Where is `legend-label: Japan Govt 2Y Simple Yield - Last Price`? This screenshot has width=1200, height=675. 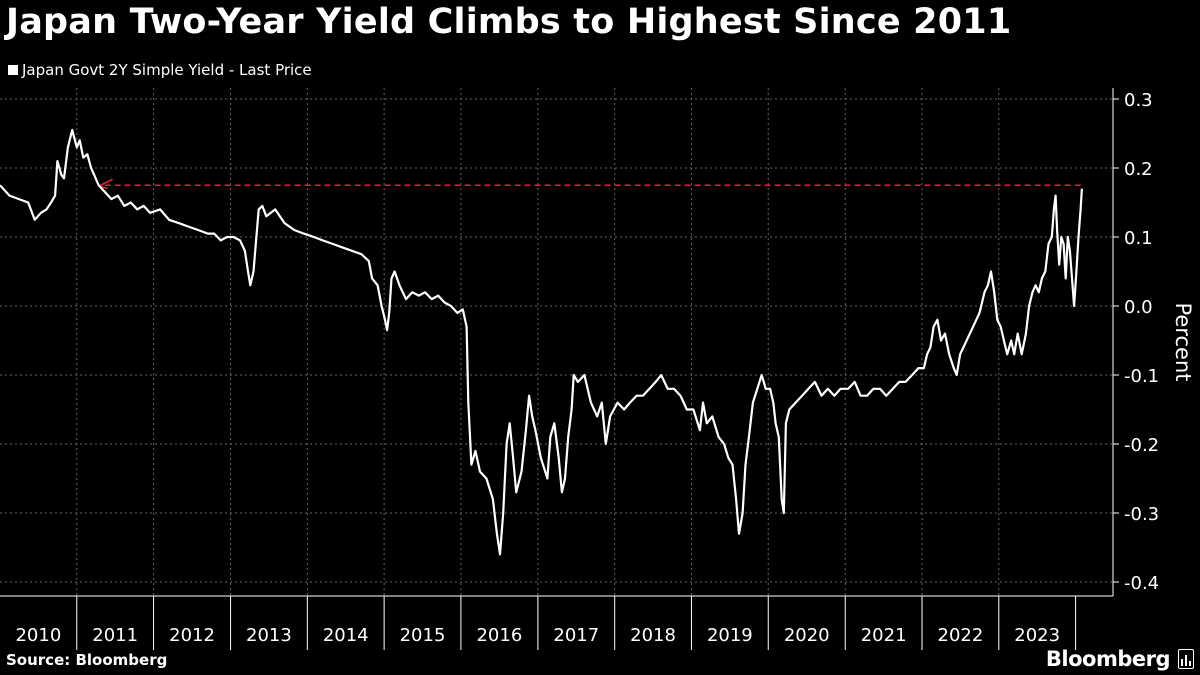
legend-label: Japan Govt 2Y Simple Yield - Last Price is located at coordinates (167, 70).